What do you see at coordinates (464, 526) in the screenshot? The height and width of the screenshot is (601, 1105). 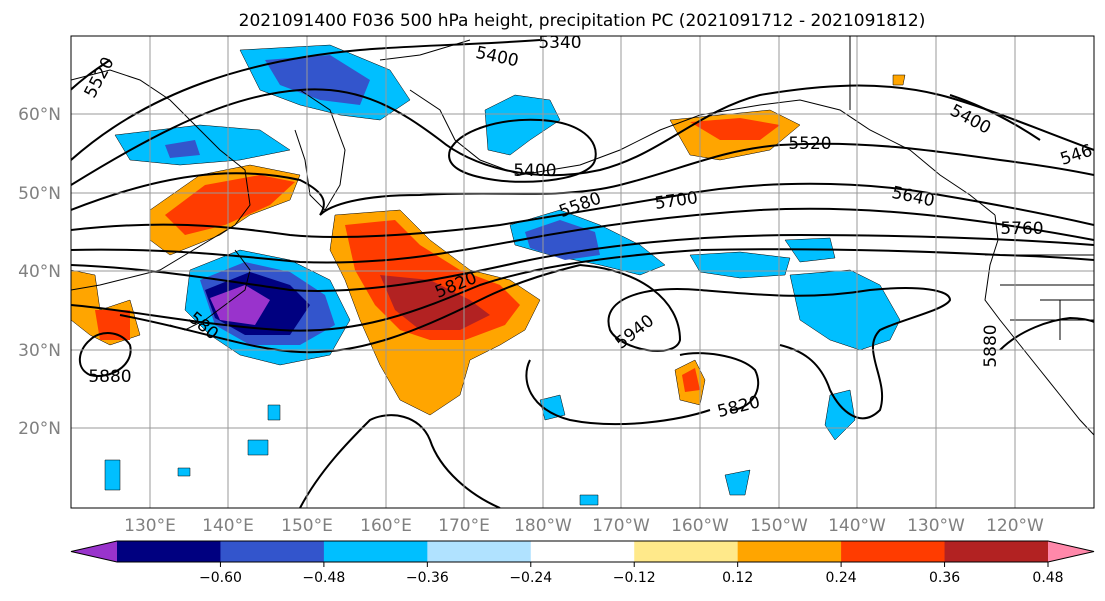 I see `lon-label: 170°E` at bounding box center [464, 526].